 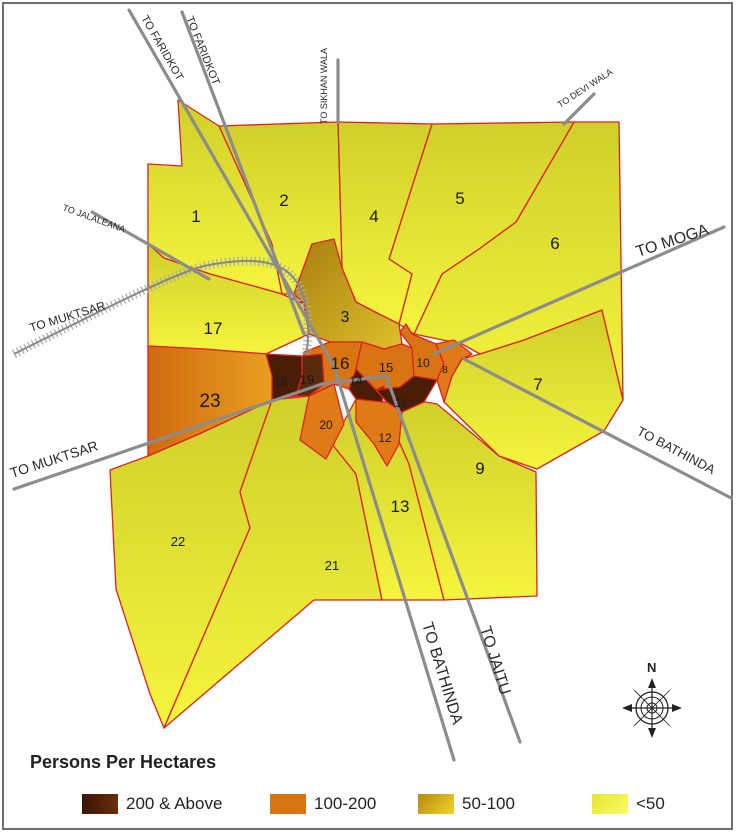 What do you see at coordinates (610, 804) in the screenshot?
I see `legend-swatch-lt50` at bounding box center [610, 804].